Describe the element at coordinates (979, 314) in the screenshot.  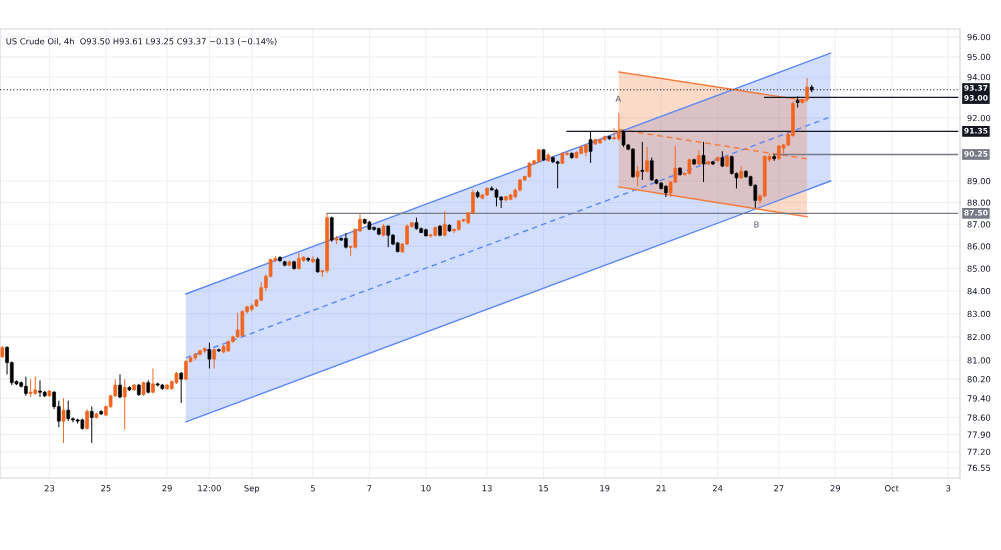
I see `y-tick-label: 83.00` at that location.